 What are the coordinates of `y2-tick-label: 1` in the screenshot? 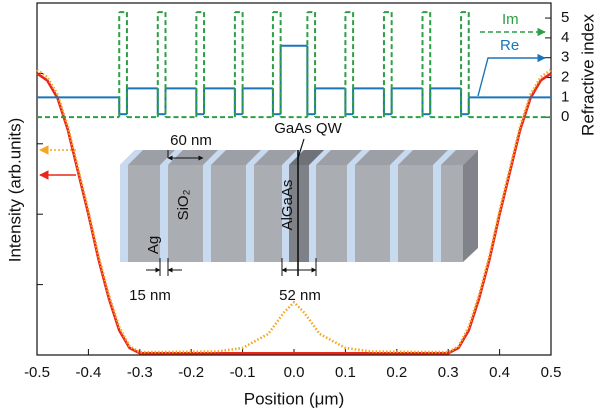 It's located at (565, 96).